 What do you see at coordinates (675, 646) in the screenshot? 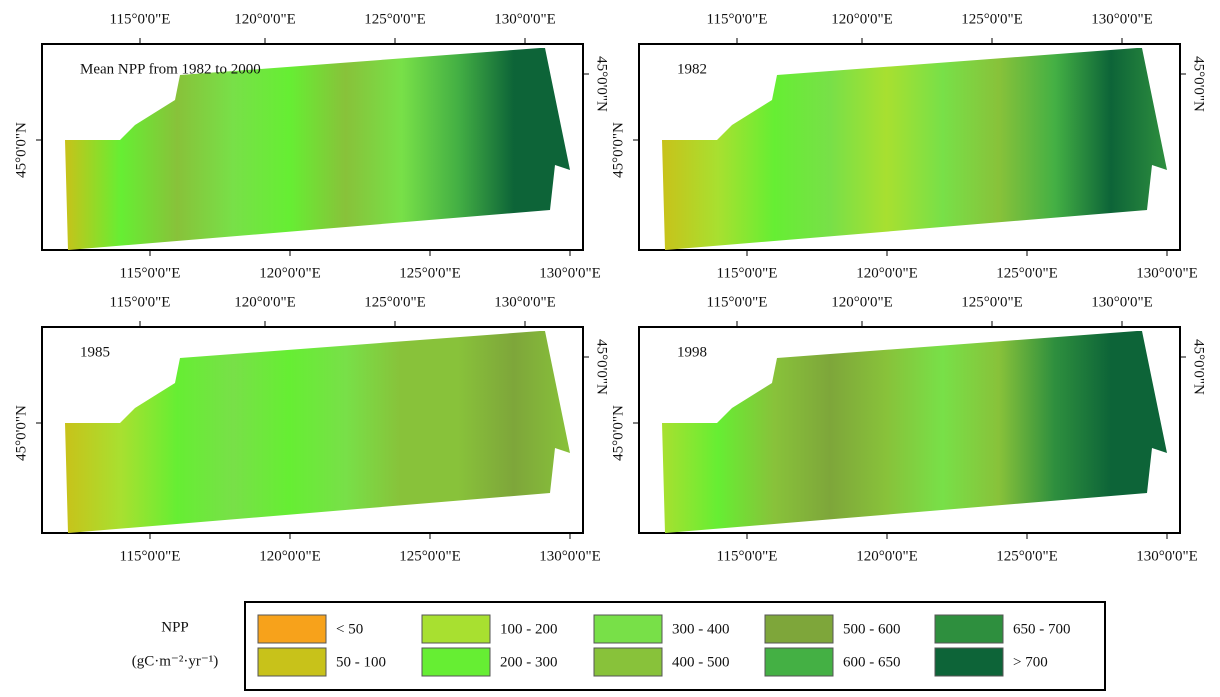
I see `legend-box` at bounding box center [675, 646].